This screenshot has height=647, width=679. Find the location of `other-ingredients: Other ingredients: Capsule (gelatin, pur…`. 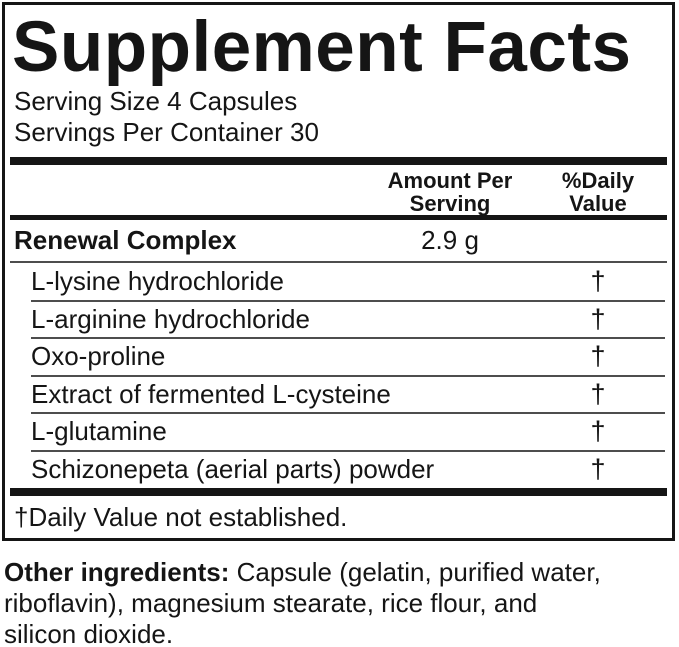

other-ingredients: Other ingredients: Capsule (gelatin, pur… is located at coordinates (302, 602).